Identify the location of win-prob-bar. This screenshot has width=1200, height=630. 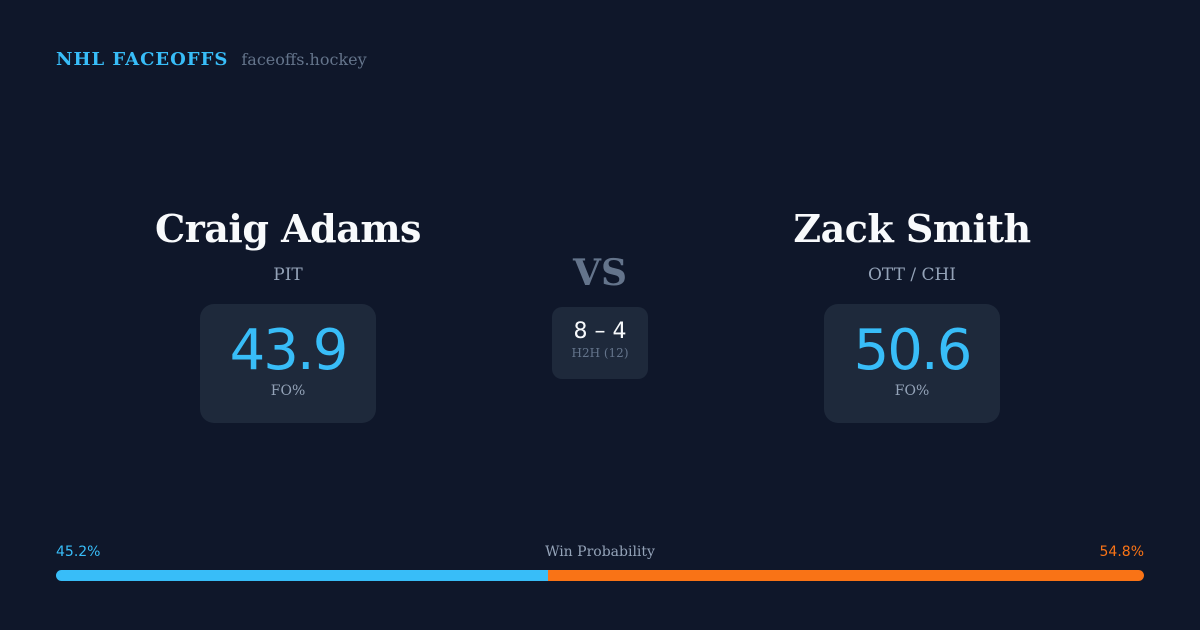
(600, 575).